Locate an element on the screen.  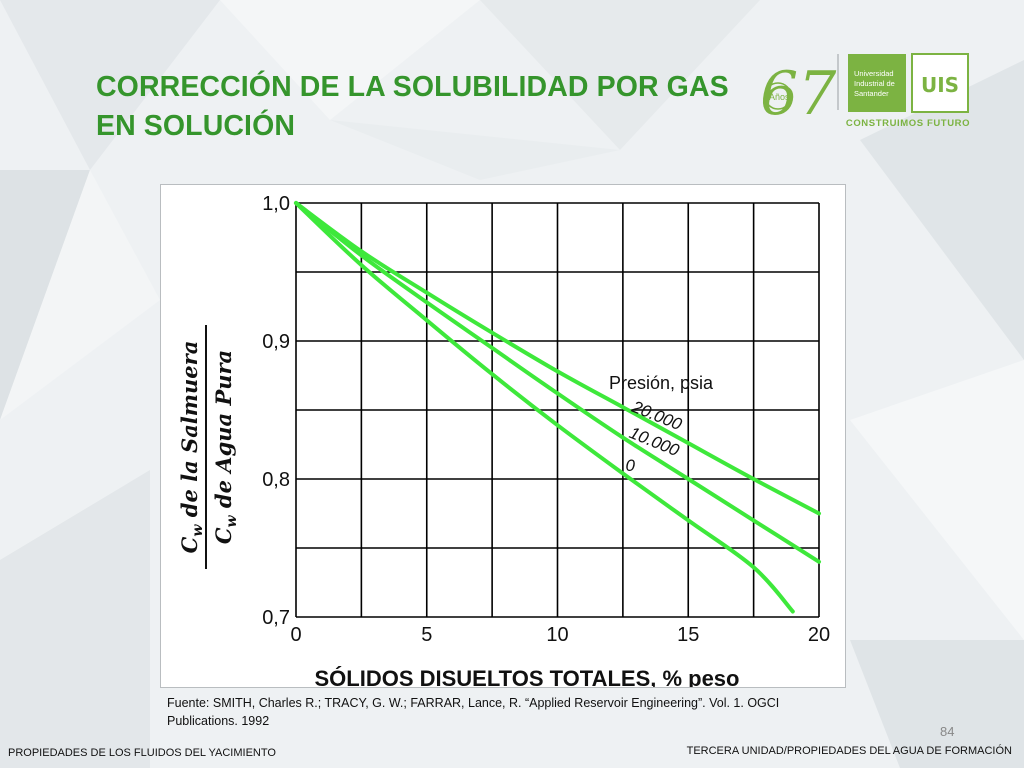
y-tick-label: 0,7 is located at coordinates (276, 618).